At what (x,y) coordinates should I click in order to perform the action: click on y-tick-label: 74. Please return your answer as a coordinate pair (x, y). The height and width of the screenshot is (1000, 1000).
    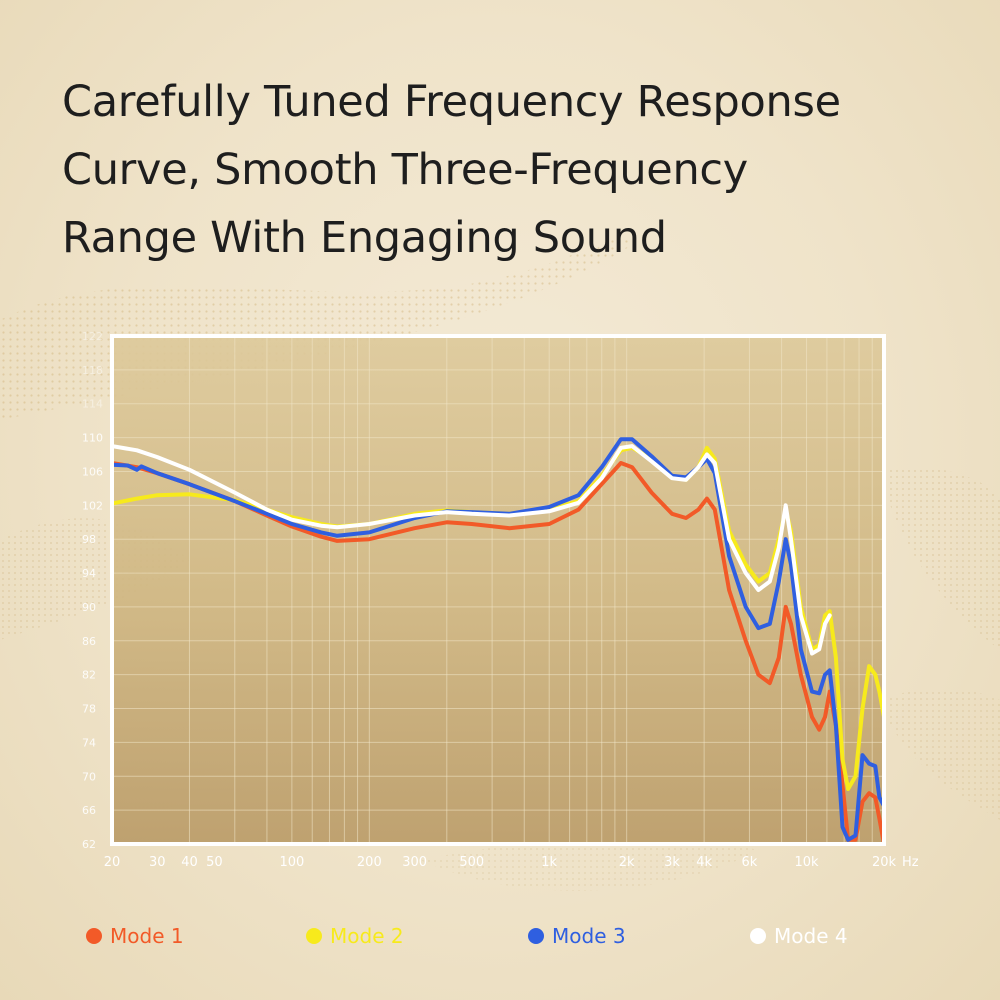
    Looking at the image, I should click on (89, 742).